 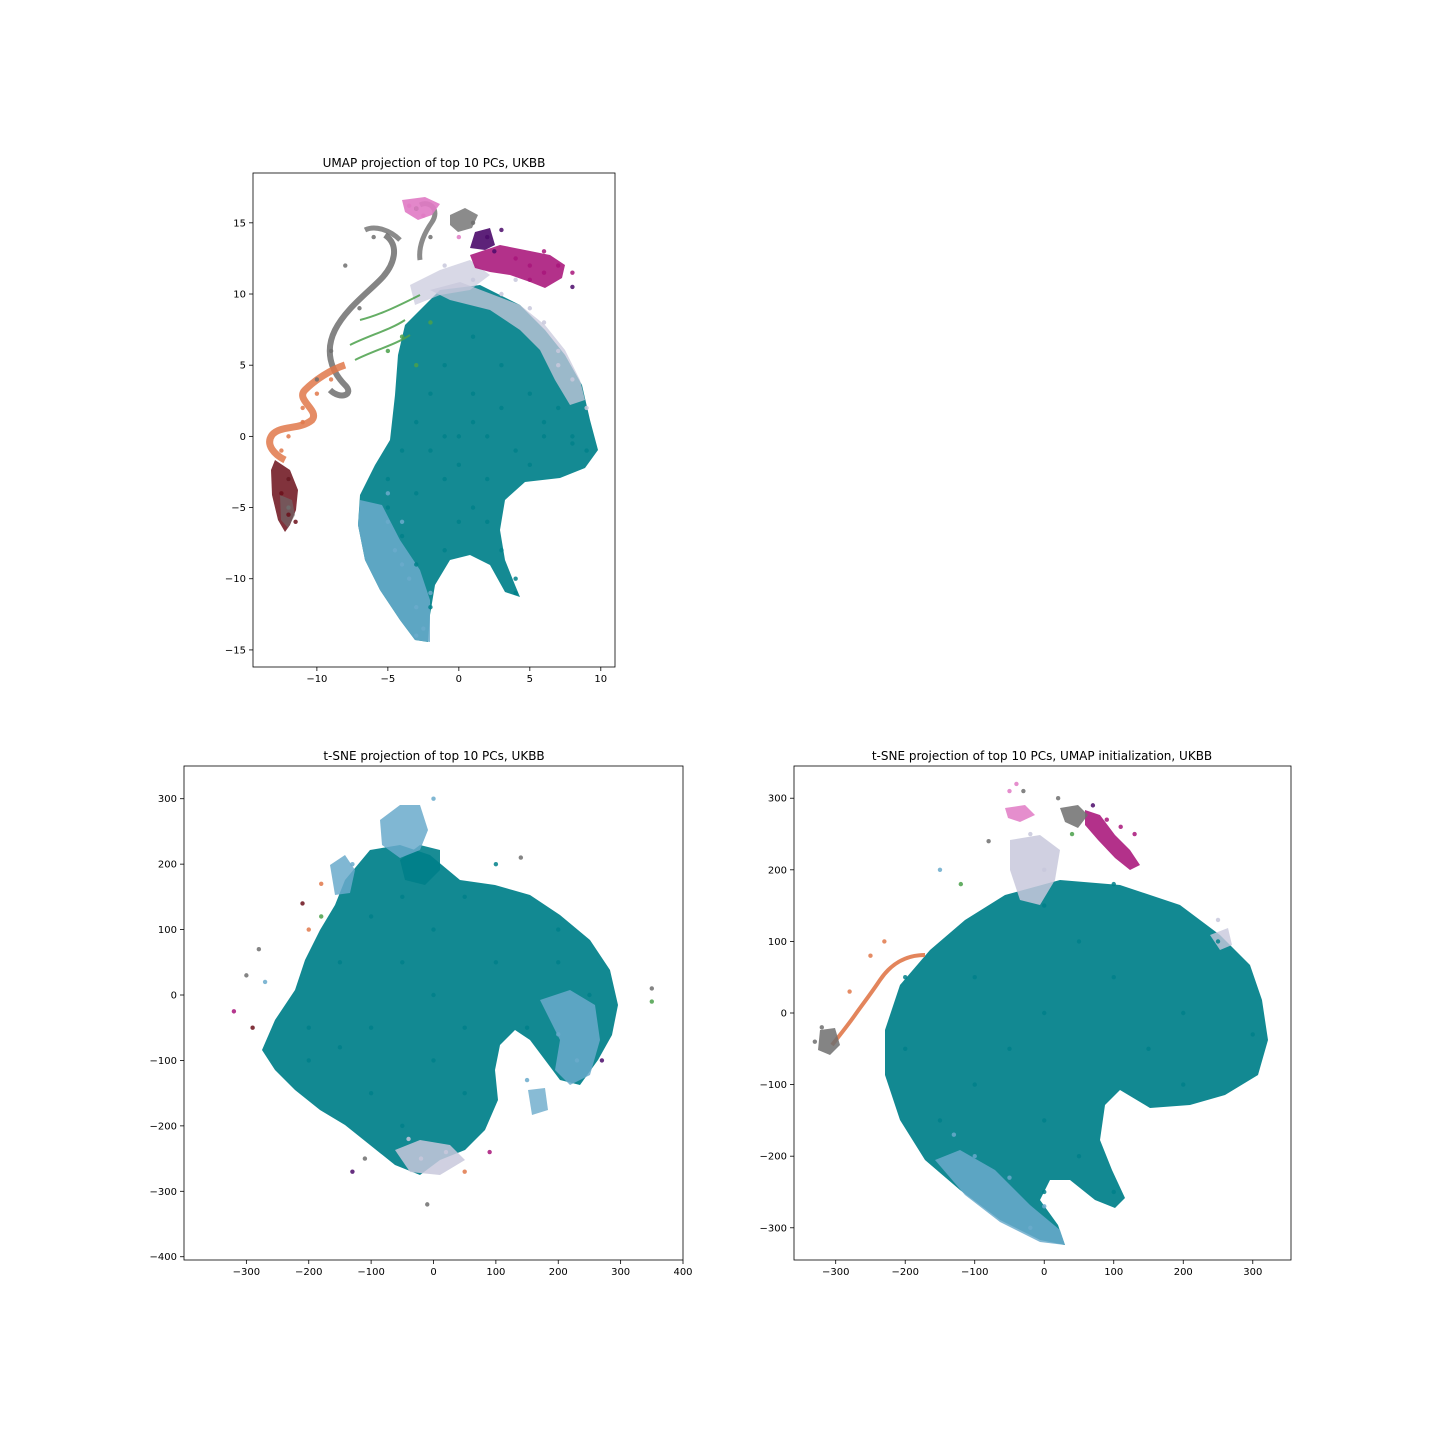 What do you see at coordinates (235, 579) in the screenshot?
I see `y-tick-label: −10` at bounding box center [235, 579].